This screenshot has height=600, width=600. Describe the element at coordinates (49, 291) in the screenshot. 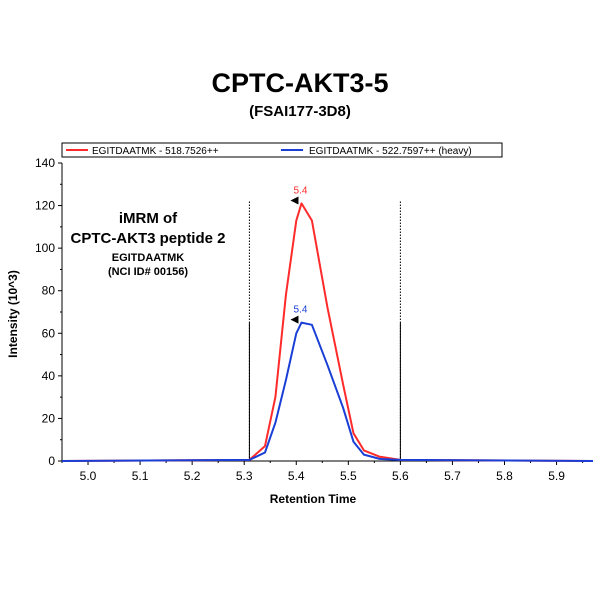

I see `y-tick-label: 80` at that location.